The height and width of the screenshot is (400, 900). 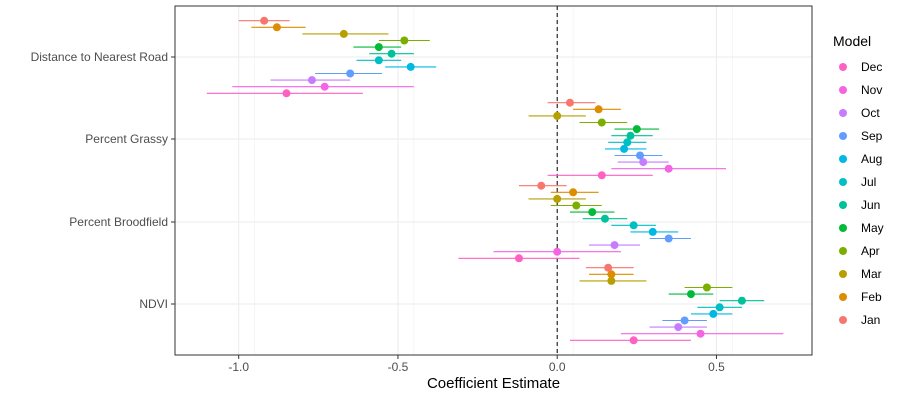 I want to click on y-tick-label: Percent Grassy, so click(x=126, y=139).